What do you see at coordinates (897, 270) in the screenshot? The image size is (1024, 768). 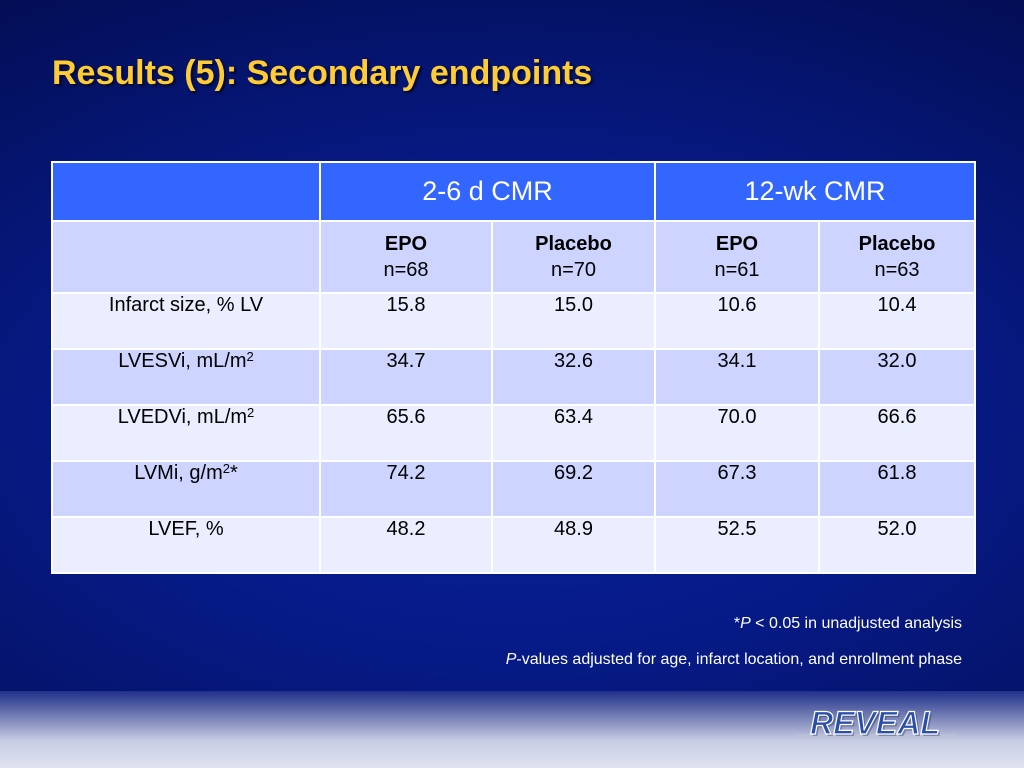 I see `arm-n: n=63` at bounding box center [897, 270].